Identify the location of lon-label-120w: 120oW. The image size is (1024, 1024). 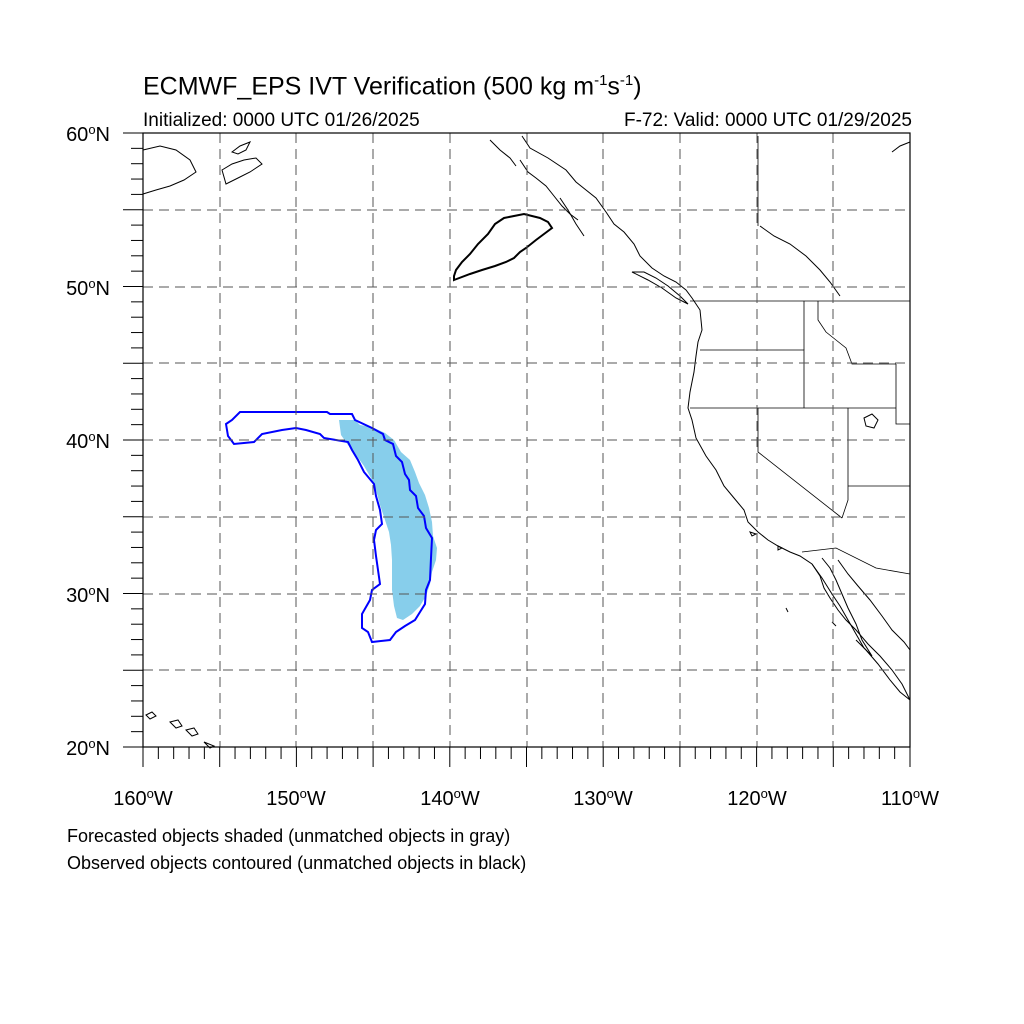
(757, 798).